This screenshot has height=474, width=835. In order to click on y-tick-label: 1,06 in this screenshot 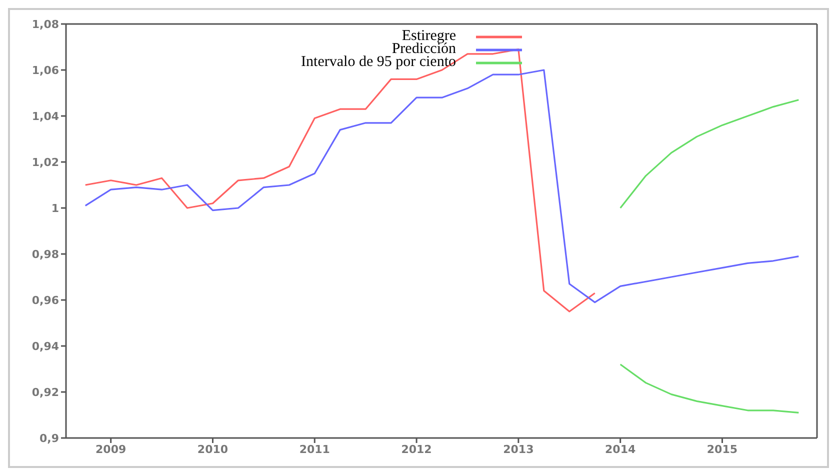, I will do `click(46, 70)`.